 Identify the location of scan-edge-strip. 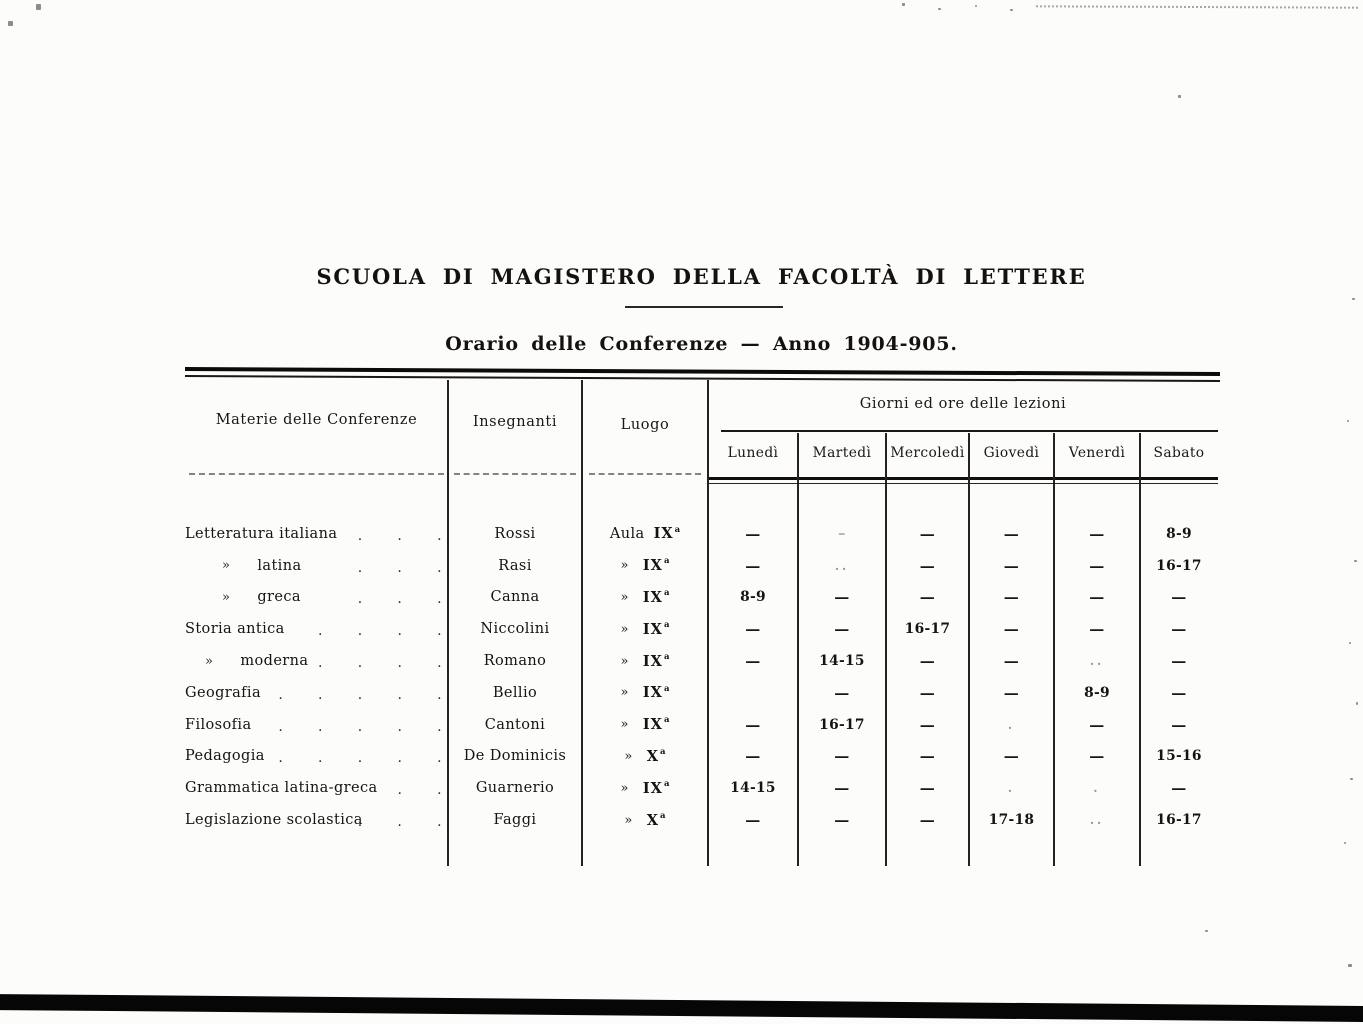
(681, 1008).